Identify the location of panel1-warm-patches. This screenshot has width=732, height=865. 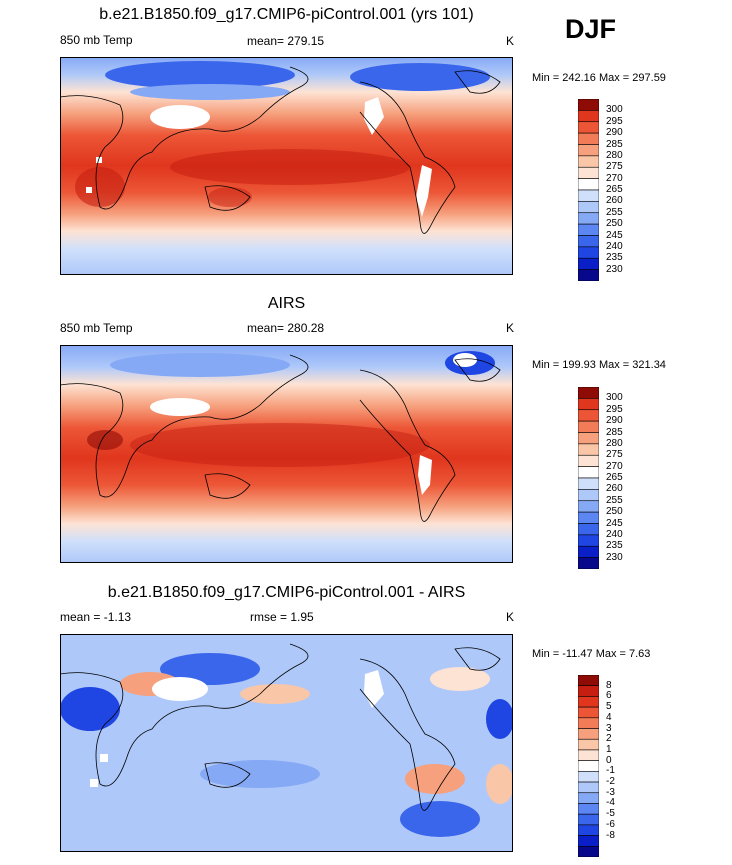
(242, 178).